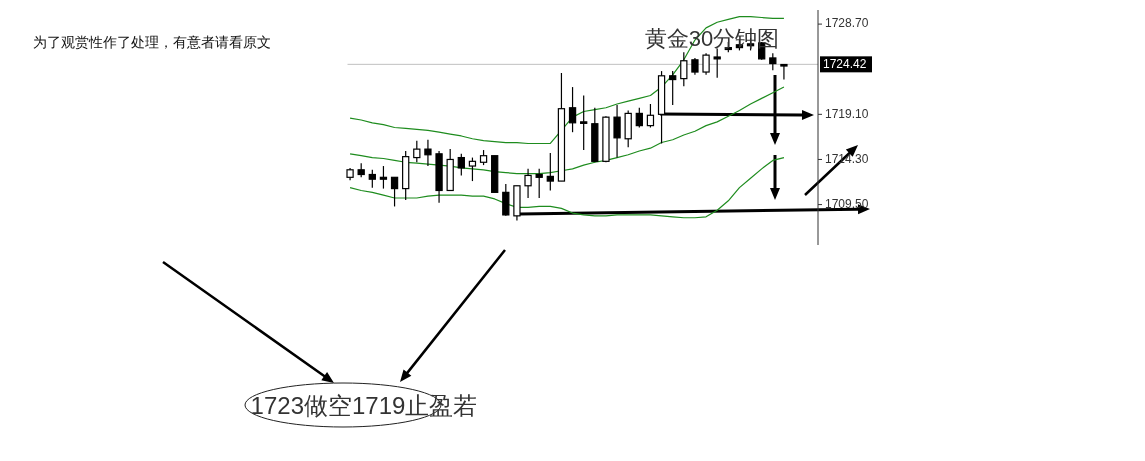 The image size is (1145, 461). What do you see at coordinates (847, 203) in the screenshot?
I see `y-tick-label: 1709.50` at bounding box center [847, 203].